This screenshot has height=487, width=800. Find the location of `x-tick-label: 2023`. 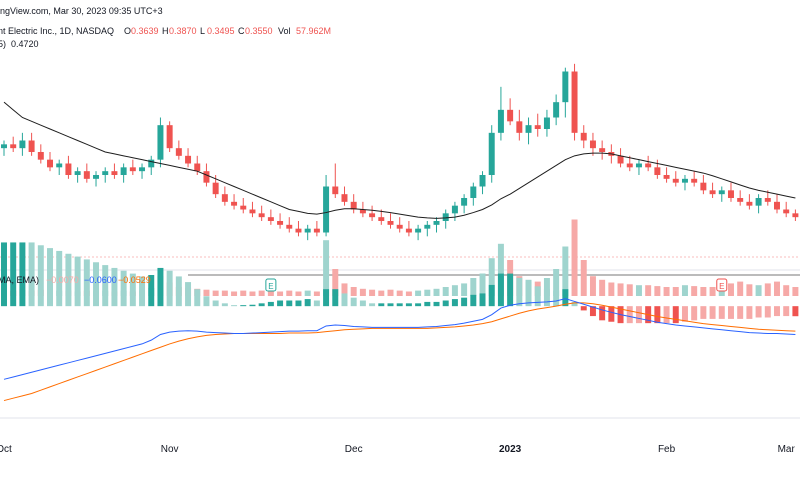

x-tick-label: 2023 is located at coordinates (510, 449).